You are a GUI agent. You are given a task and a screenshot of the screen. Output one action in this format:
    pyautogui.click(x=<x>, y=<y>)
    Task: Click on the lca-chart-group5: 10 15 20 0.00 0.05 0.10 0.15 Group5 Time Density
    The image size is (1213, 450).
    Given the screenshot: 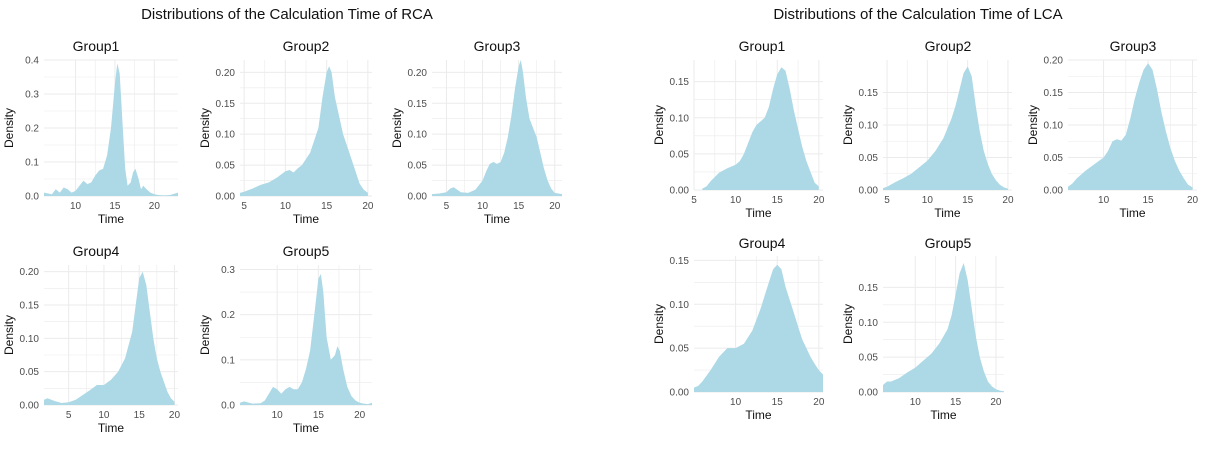 What is the action you would take?
    pyautogui.click(x=922, y=328)
    